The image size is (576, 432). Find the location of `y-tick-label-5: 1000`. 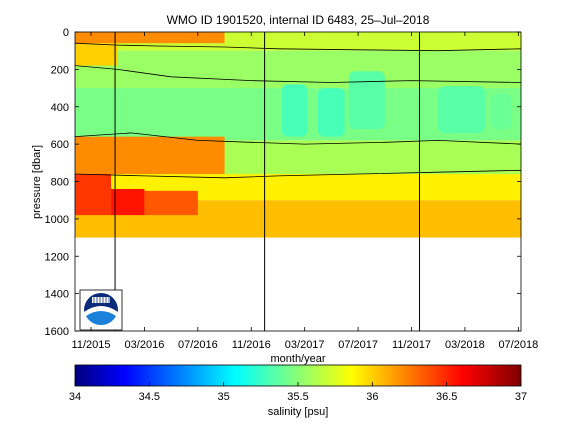

y-tick-label-5: 1000 is located at coordinates (57, 220).